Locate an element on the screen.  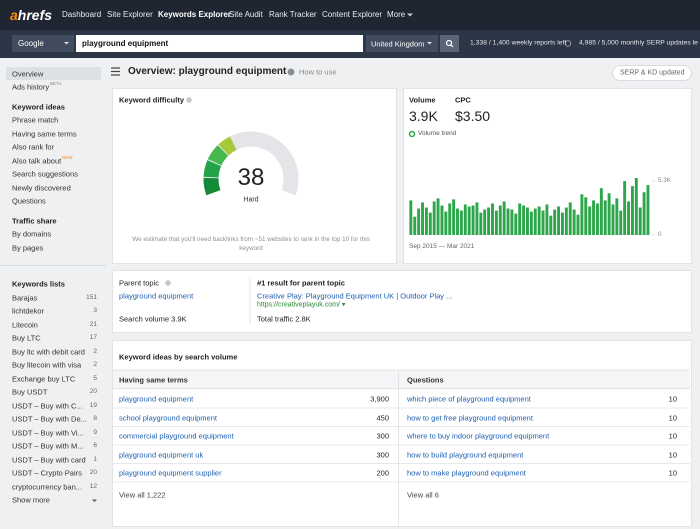
nav-item: More is located at coordinates (396, 14).